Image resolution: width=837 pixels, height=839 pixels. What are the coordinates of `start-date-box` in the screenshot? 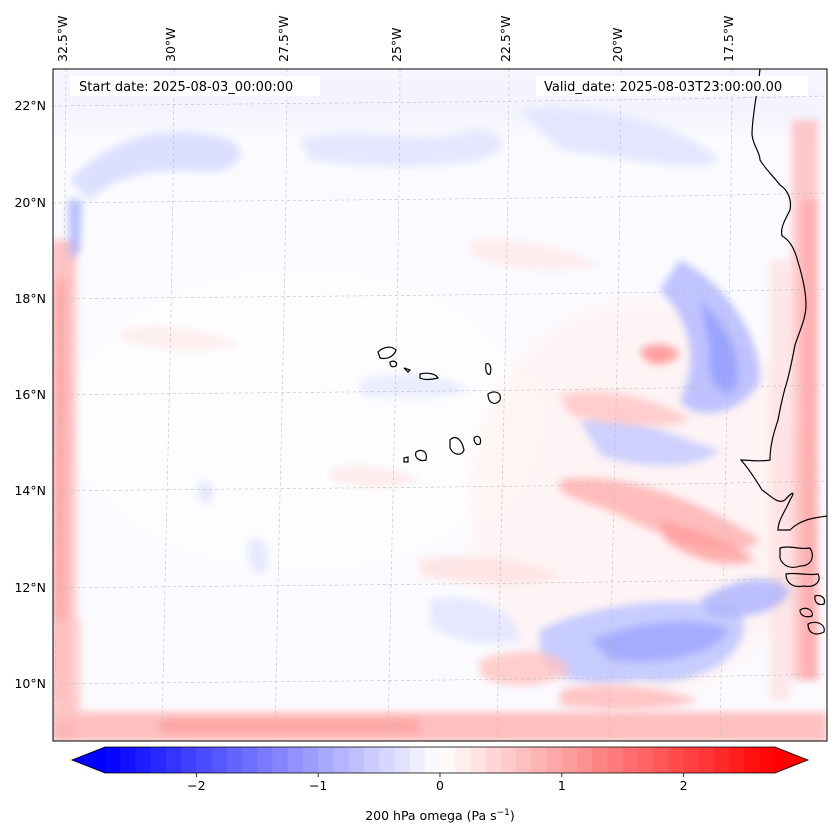 It's located at (195, 86).